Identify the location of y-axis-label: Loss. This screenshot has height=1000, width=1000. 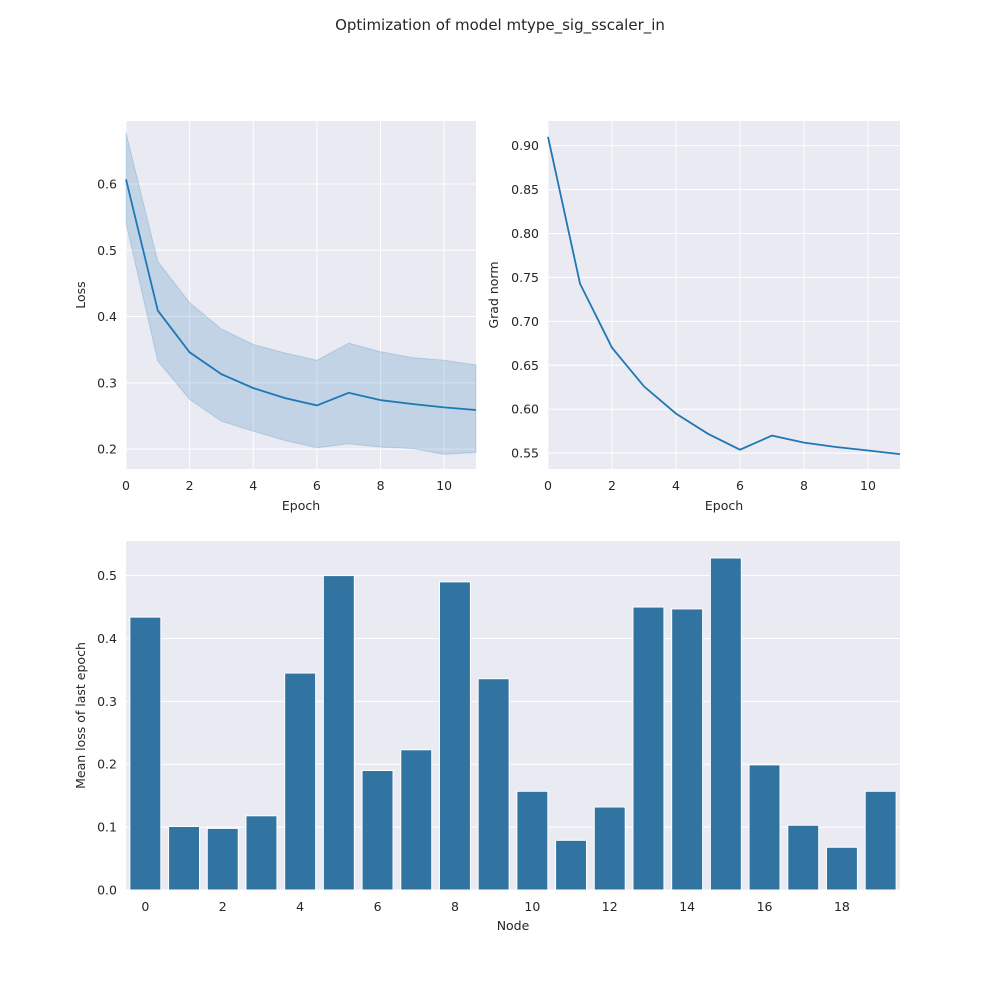
(80, 294).